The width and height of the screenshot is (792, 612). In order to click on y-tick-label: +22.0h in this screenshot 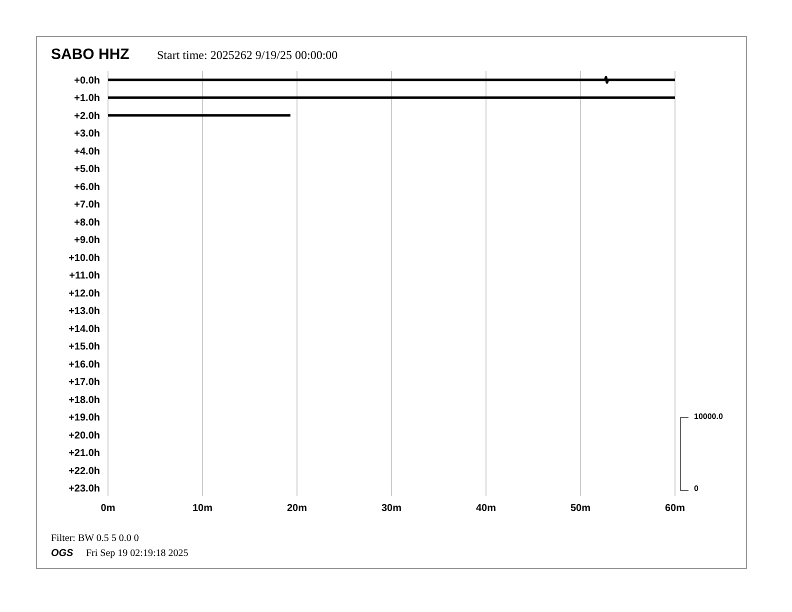, I will do `click(84, 471)`.